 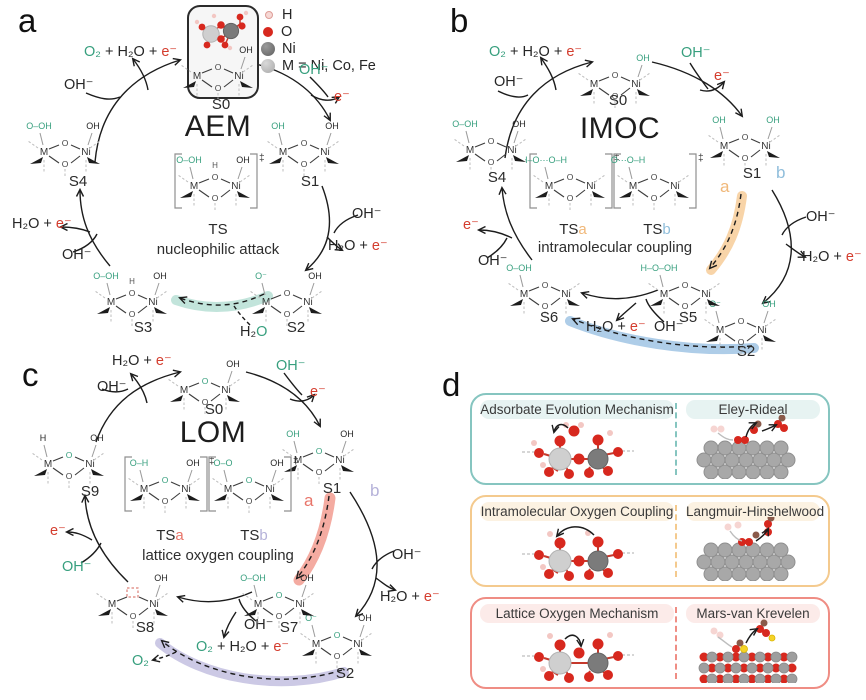 What do you see at coordinates (618, 100) in the screenshot?
I see `state-label-S0: S0` at bounding box center [618, 100].